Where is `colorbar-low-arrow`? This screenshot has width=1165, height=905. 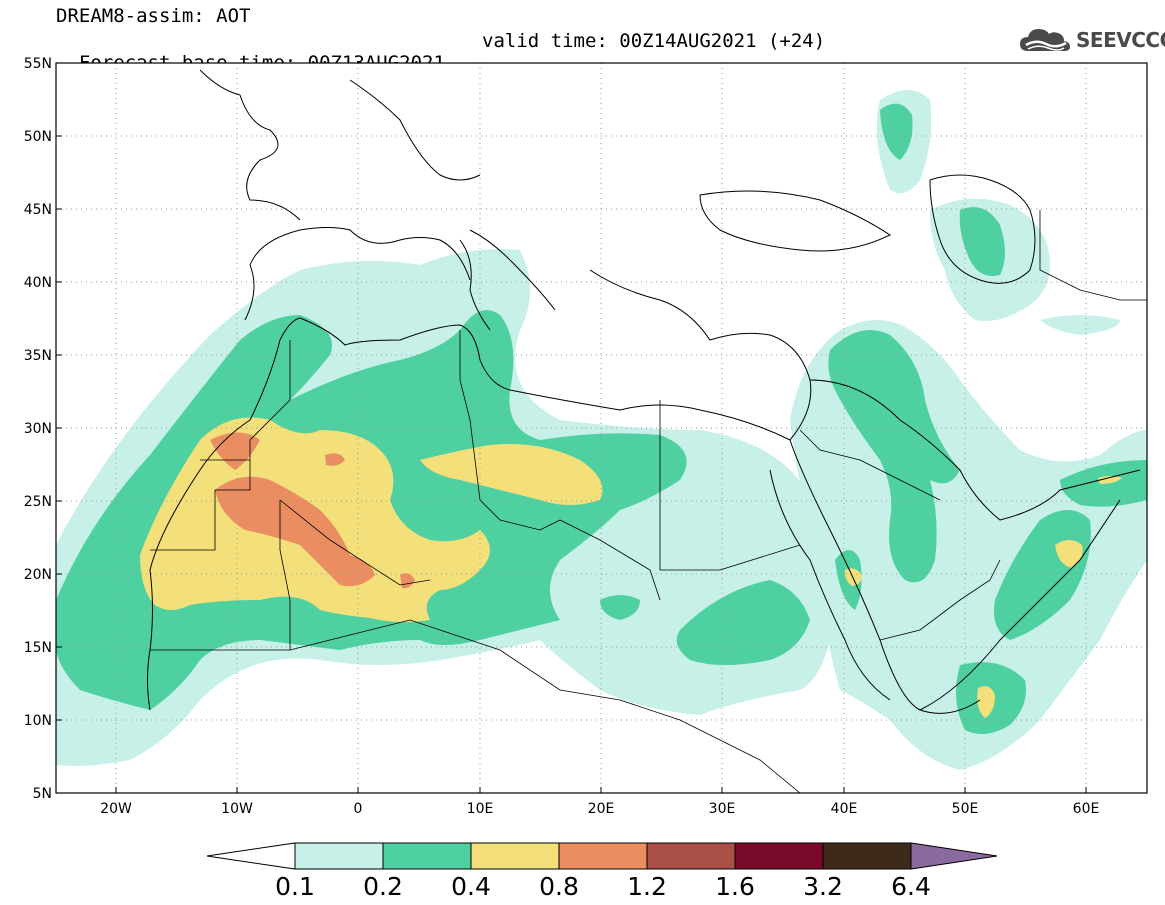
colorbar-low-arrow is located at coordinates (251, 856).